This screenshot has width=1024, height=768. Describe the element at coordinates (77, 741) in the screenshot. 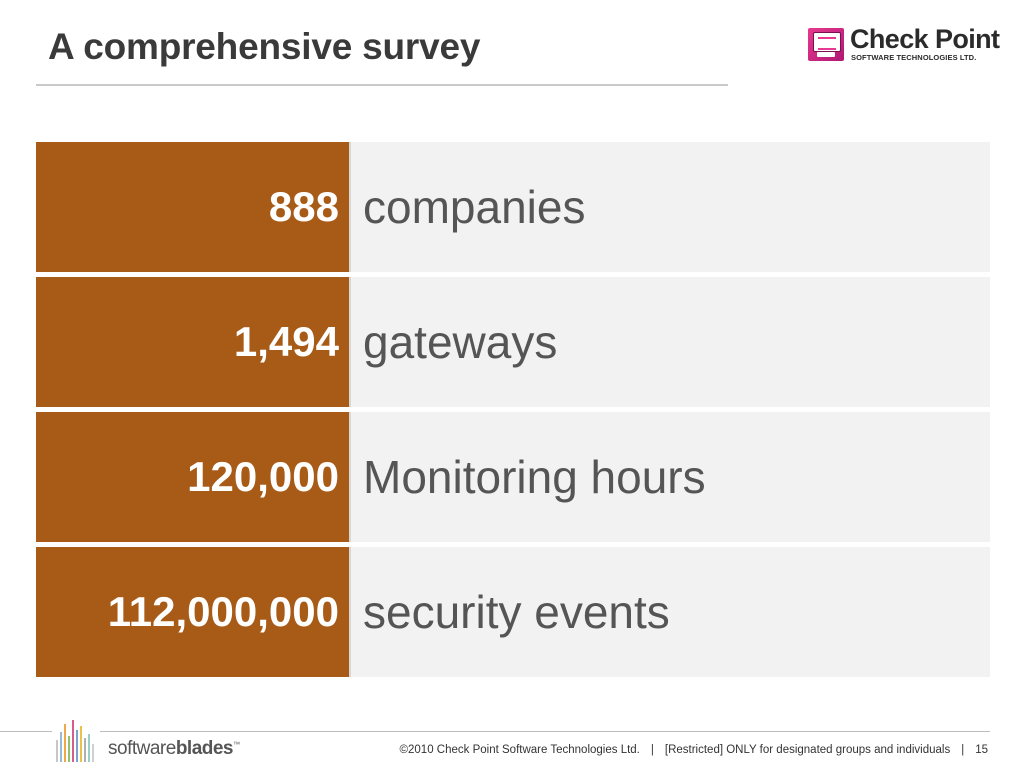

I see `software-blades-bars-icon` at that location.